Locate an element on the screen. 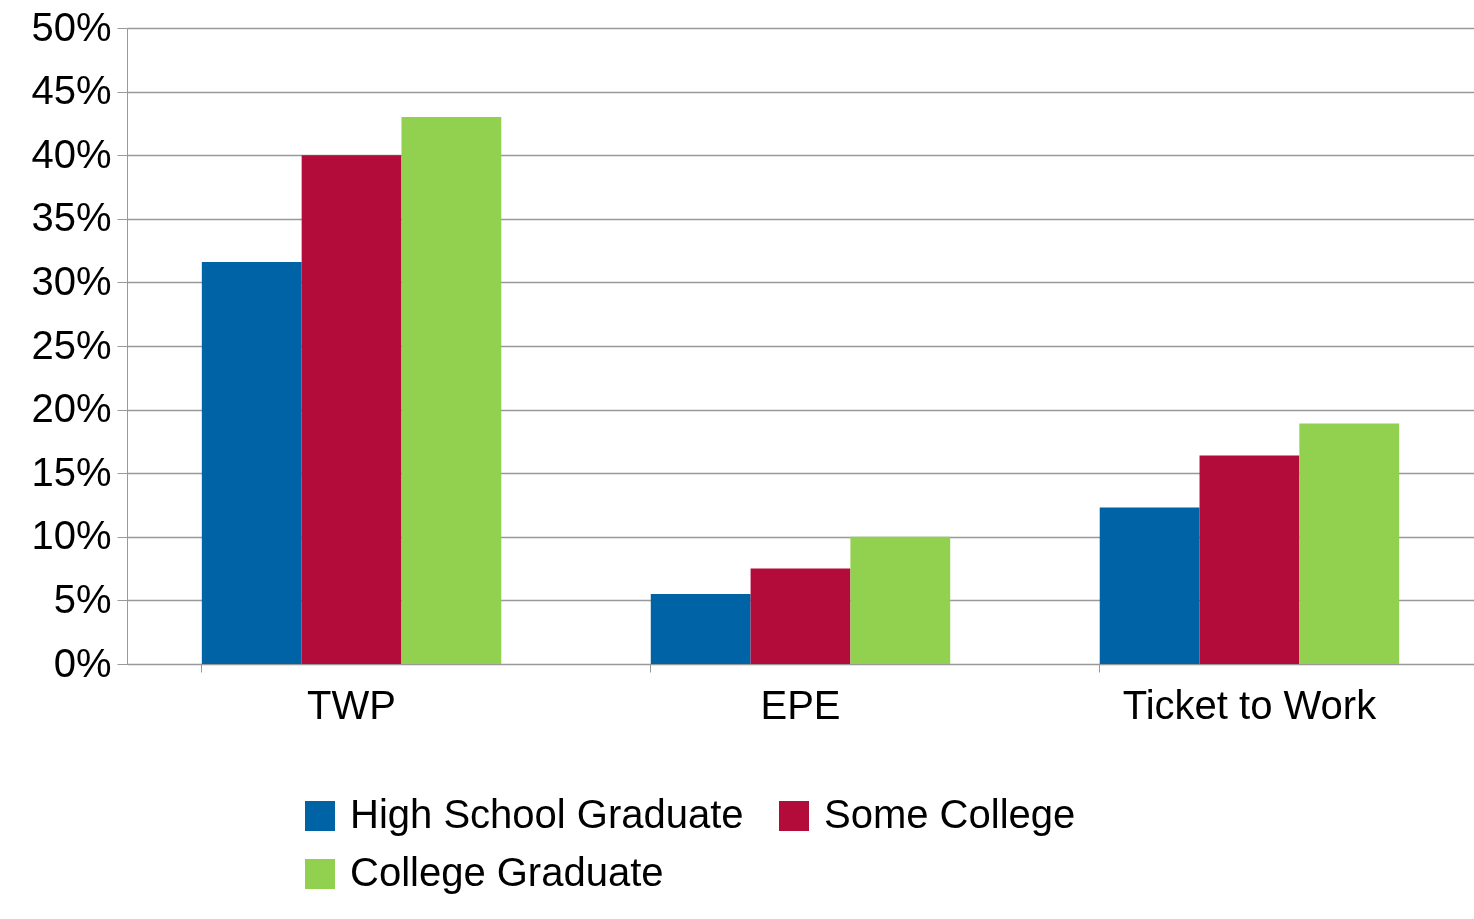  x-tick-label: TWP is located at coordinates (351, 704).